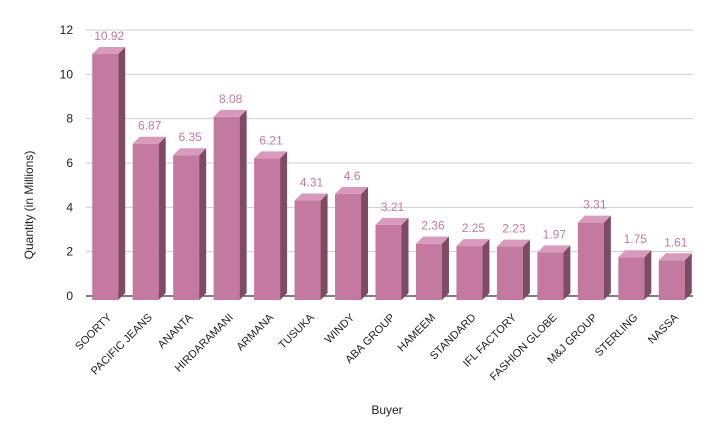 The height and width of the screenshot is (439, 713). What do you see at coordinates (69, 207) in the screenshot?
I see `y-tick-label: 4` at bounding box center [69, 207].